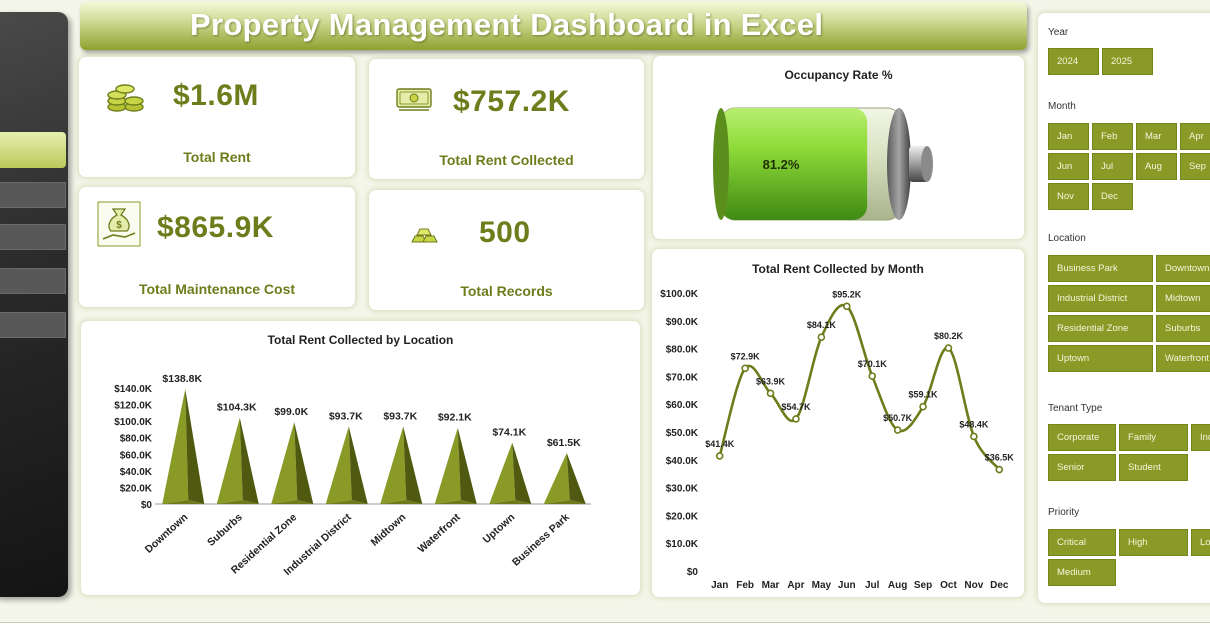 The height and width of the screenshot is (642, 1210). What do you see at coordinates (1068, 196) in the screenshot?
I see `month-option-nov: Nov` at bounding box center [1068, 196].